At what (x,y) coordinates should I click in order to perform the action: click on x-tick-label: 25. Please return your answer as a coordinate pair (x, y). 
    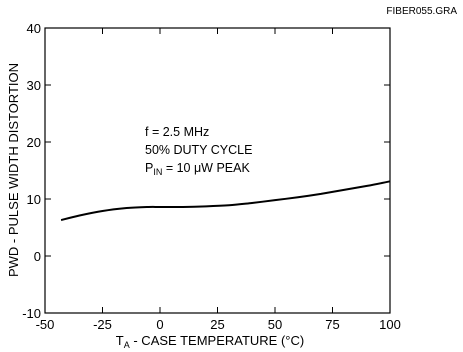
    Looking at the image, I should click on (217, 324).